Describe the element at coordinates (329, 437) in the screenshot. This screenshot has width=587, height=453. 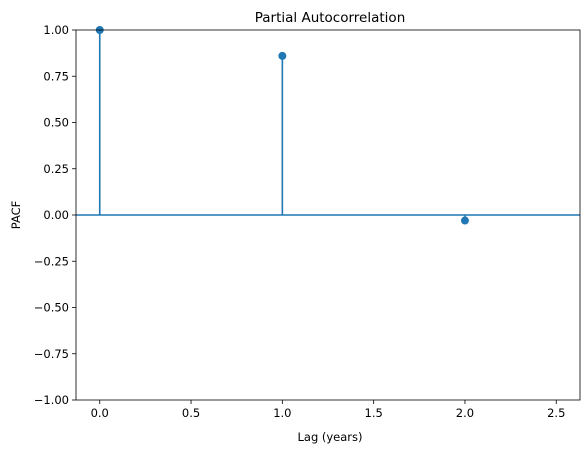
I see `x-axis-label: Lag (years)` at that location.